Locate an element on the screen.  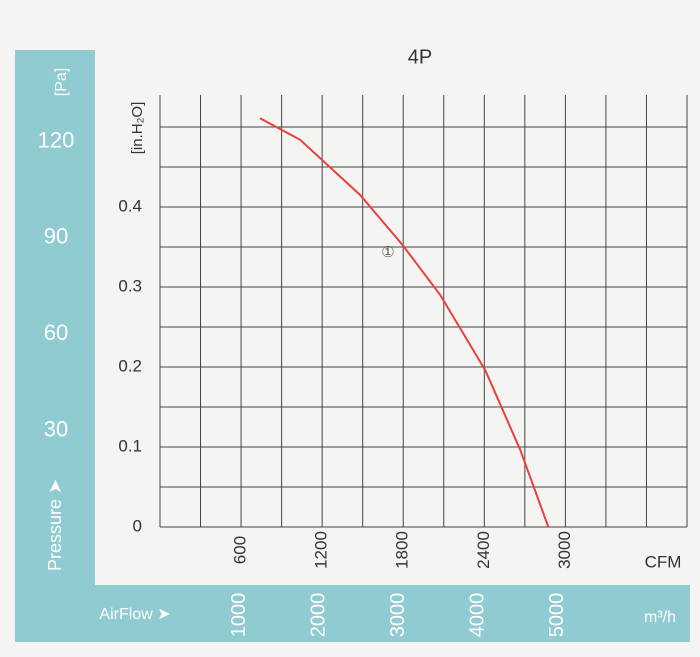
x-tick-label: 1800 is located at coordinates (402, 550).